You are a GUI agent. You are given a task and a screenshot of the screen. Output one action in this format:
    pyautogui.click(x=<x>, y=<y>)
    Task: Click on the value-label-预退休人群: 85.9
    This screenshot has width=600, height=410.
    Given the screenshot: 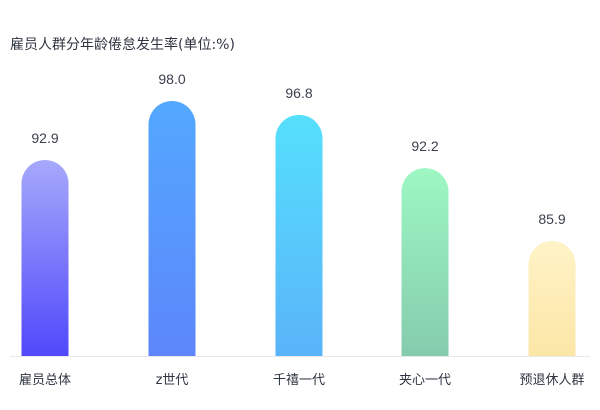 What is the action you would take?
    pyautogui.click(x=551, y=219)
    